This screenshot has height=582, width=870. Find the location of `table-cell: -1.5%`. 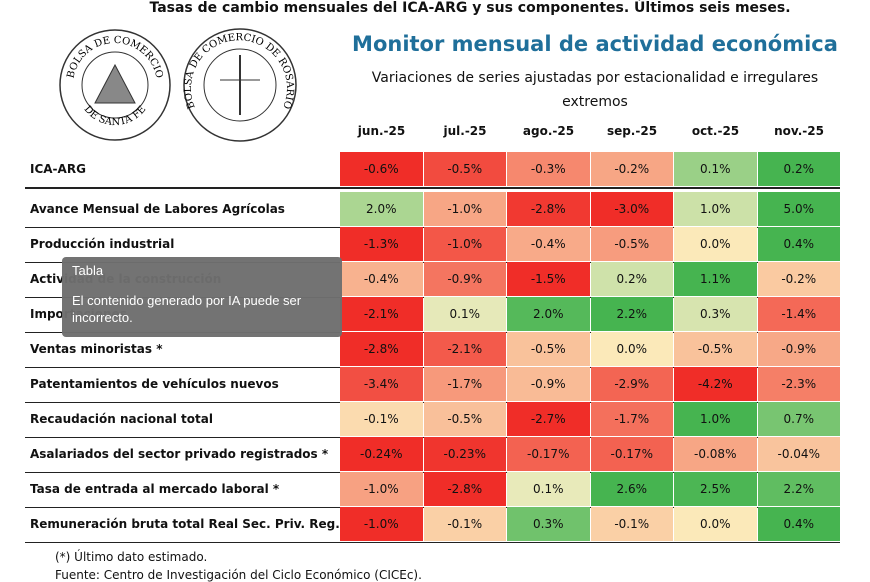

table-cell: -1.5% is located at coordinates (548, 279).